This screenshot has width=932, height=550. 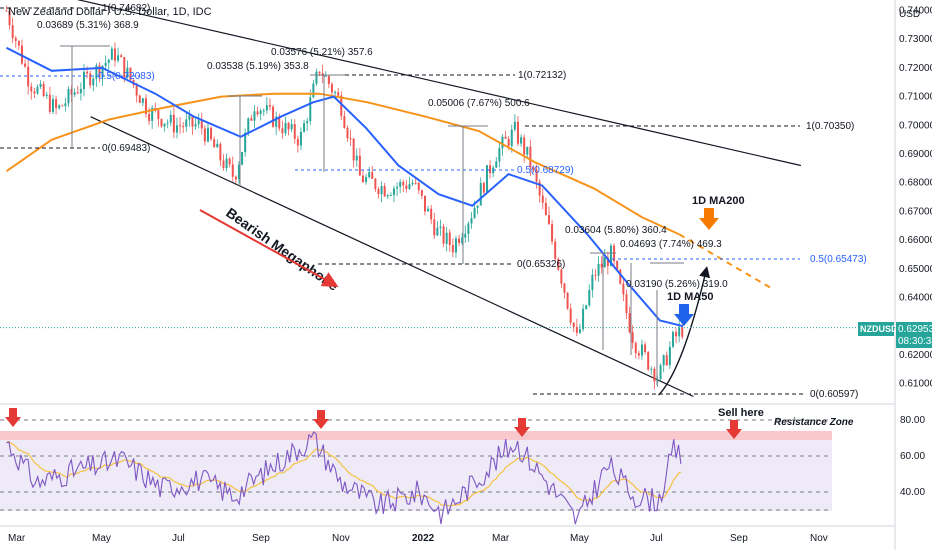 What do you see at coordinates (834, 394) in the screenshot?
I see `fib-label-jul-low: 0(0.60597)` at bounding box center [834, 394].